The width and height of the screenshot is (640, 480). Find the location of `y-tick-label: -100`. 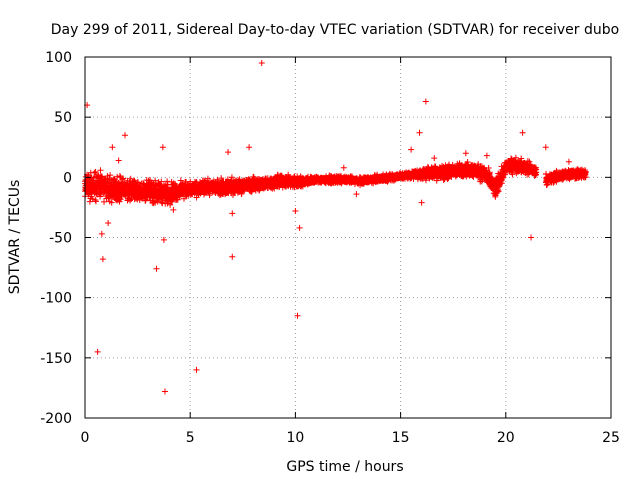

y-tick-label: -100 is located at coordinates (56, 299).